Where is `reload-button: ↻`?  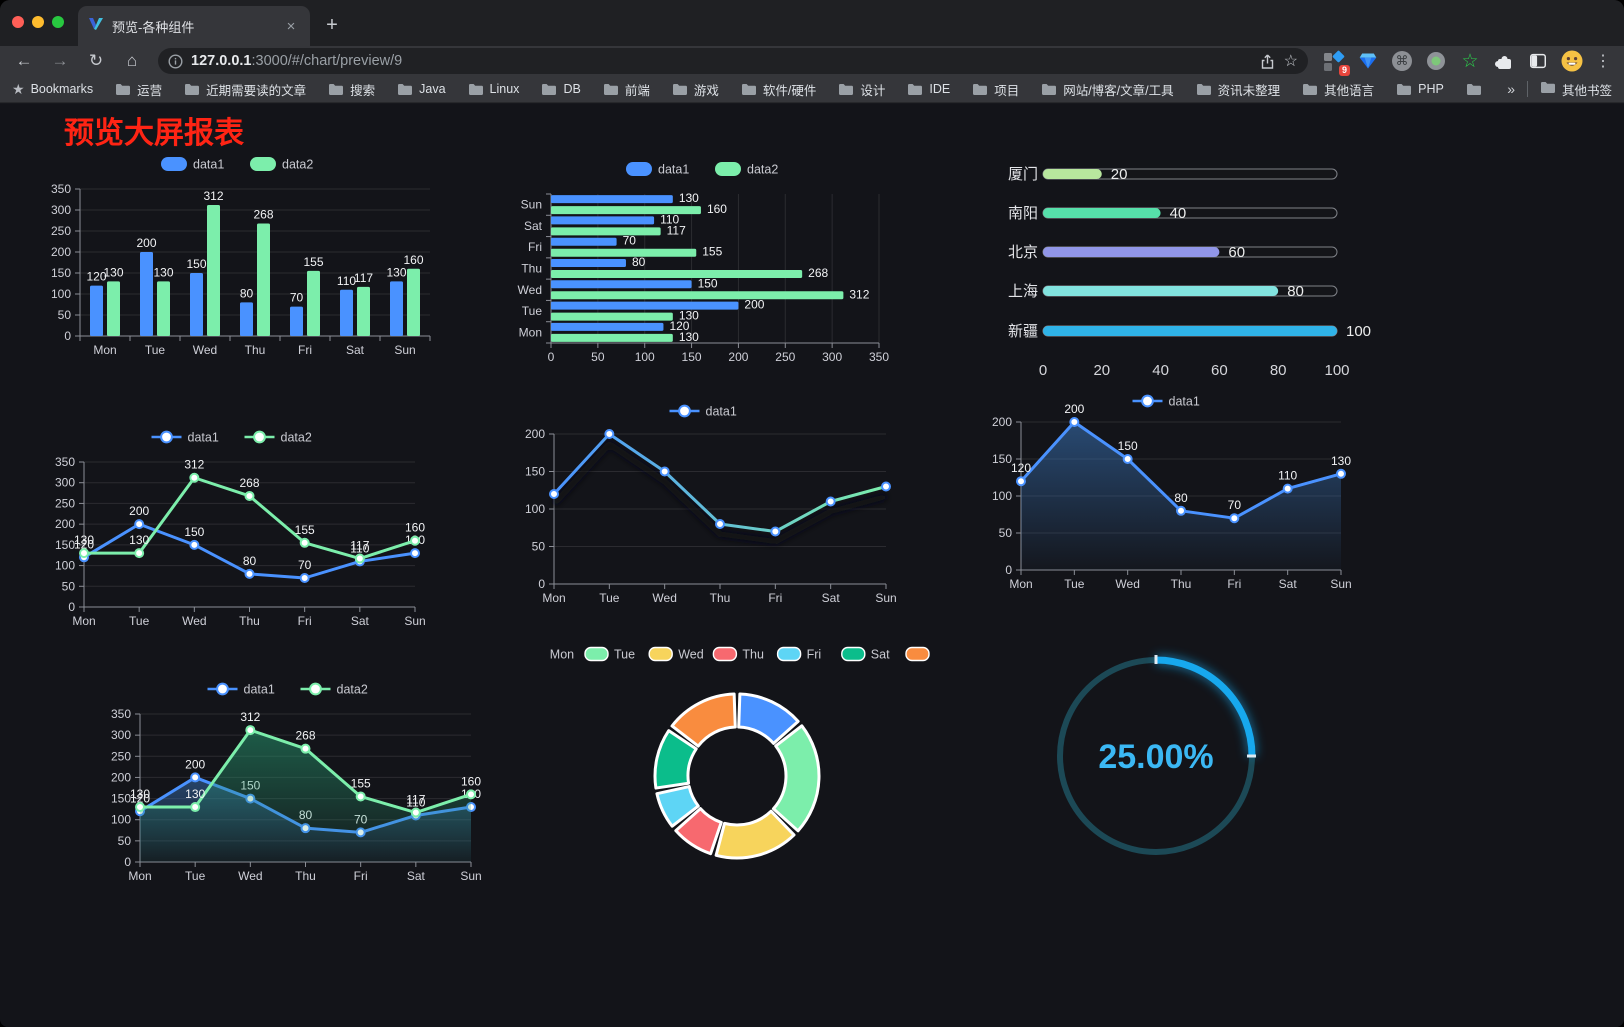
reload-button: ↻ is located at coordinates (96, 60).